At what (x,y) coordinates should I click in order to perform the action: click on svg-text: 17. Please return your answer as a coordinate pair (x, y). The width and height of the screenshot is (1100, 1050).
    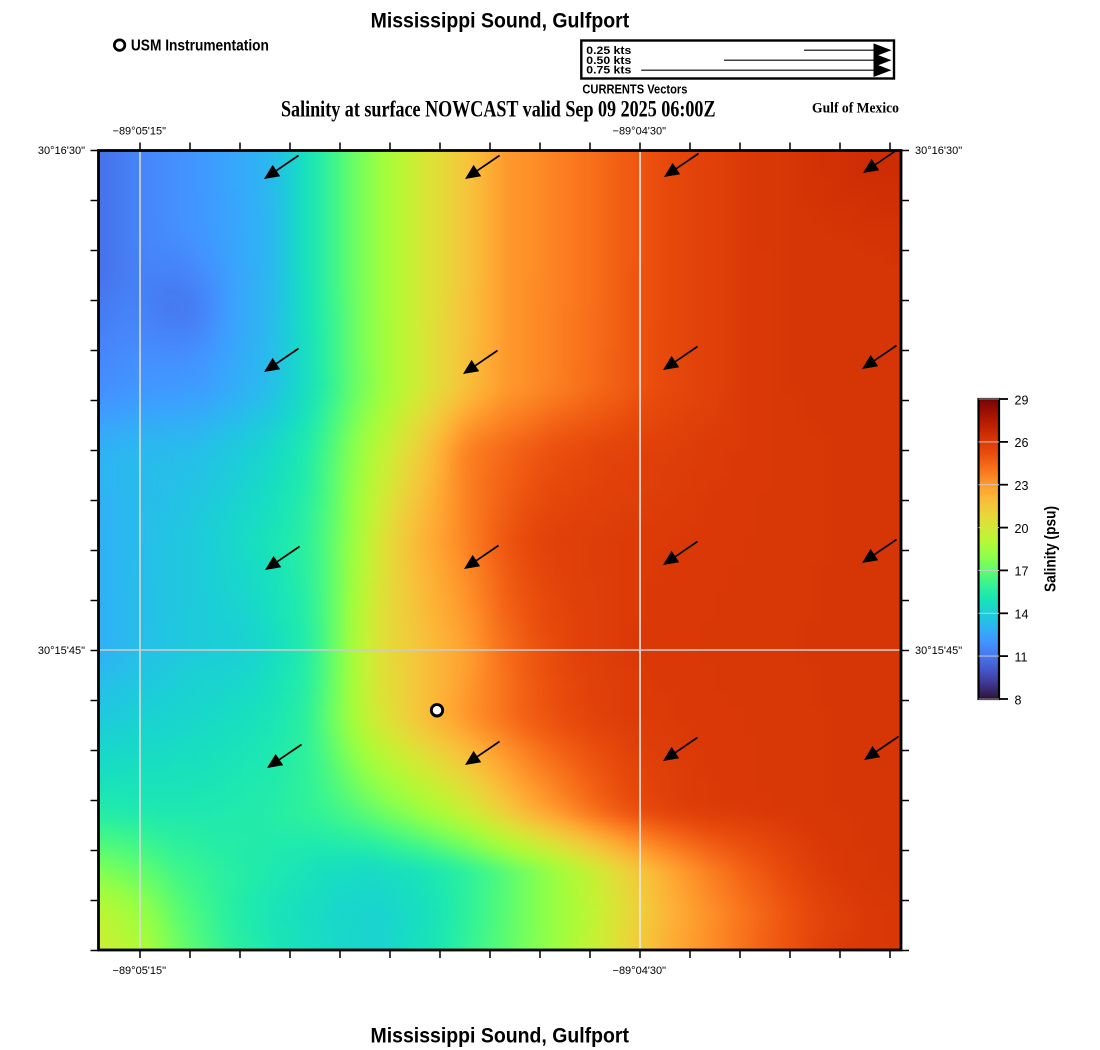
    Looking at the image, I should click on (1022, 572).